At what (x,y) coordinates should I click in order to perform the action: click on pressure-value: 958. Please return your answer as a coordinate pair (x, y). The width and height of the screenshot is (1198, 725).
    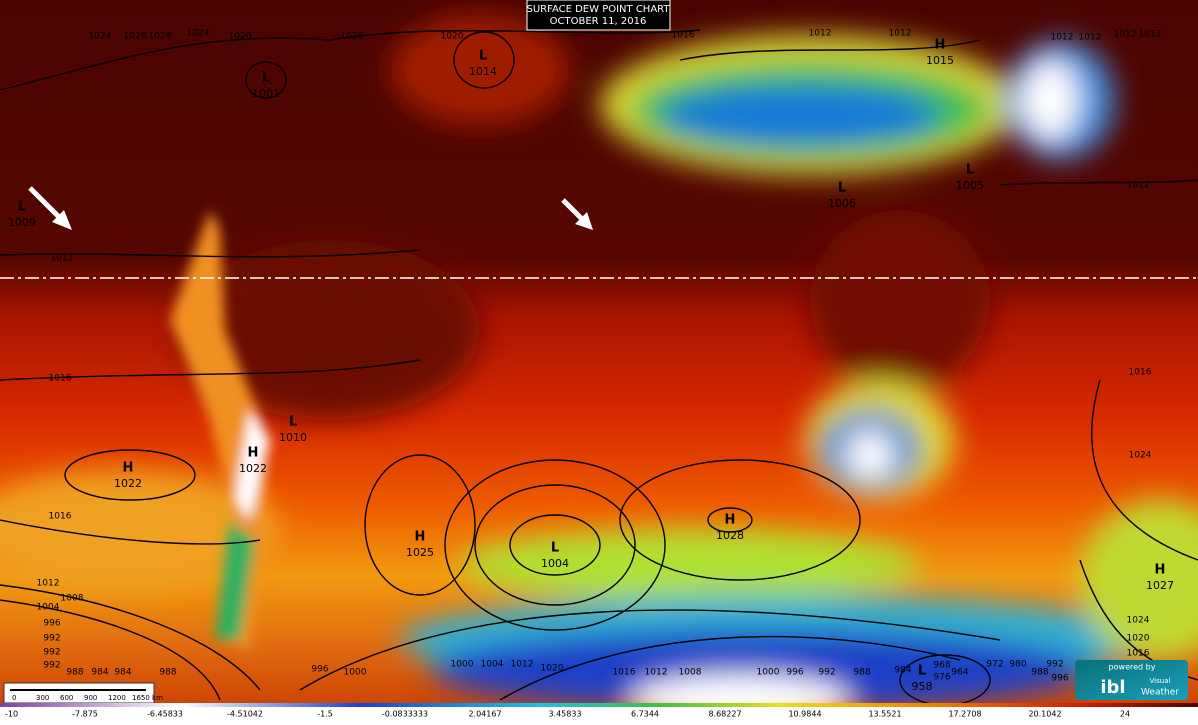
    Looking at the image, I should click on (922, 686).